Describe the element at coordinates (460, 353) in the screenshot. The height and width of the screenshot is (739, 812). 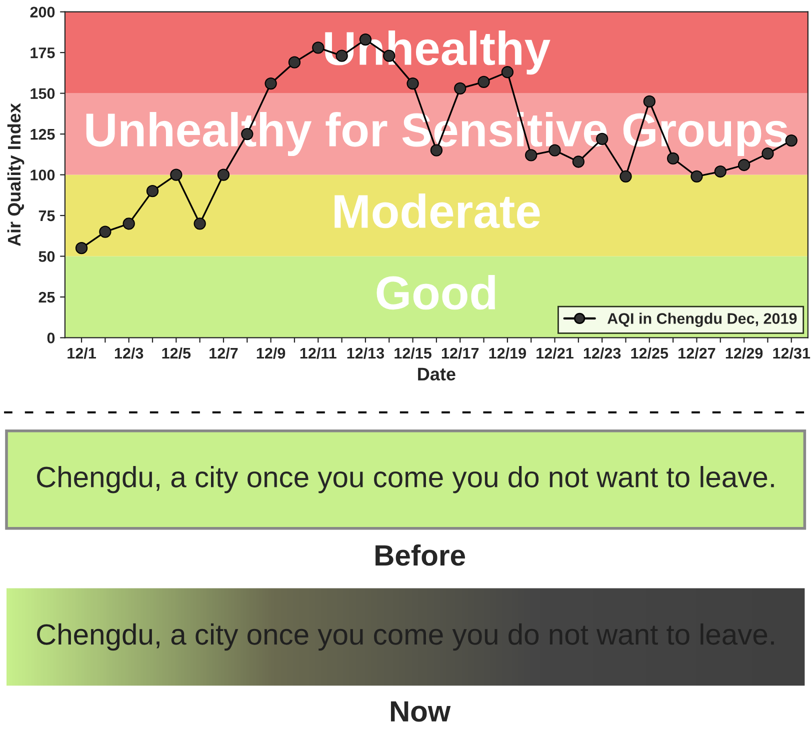
I see `x-tick-label: 12/17` at that location.